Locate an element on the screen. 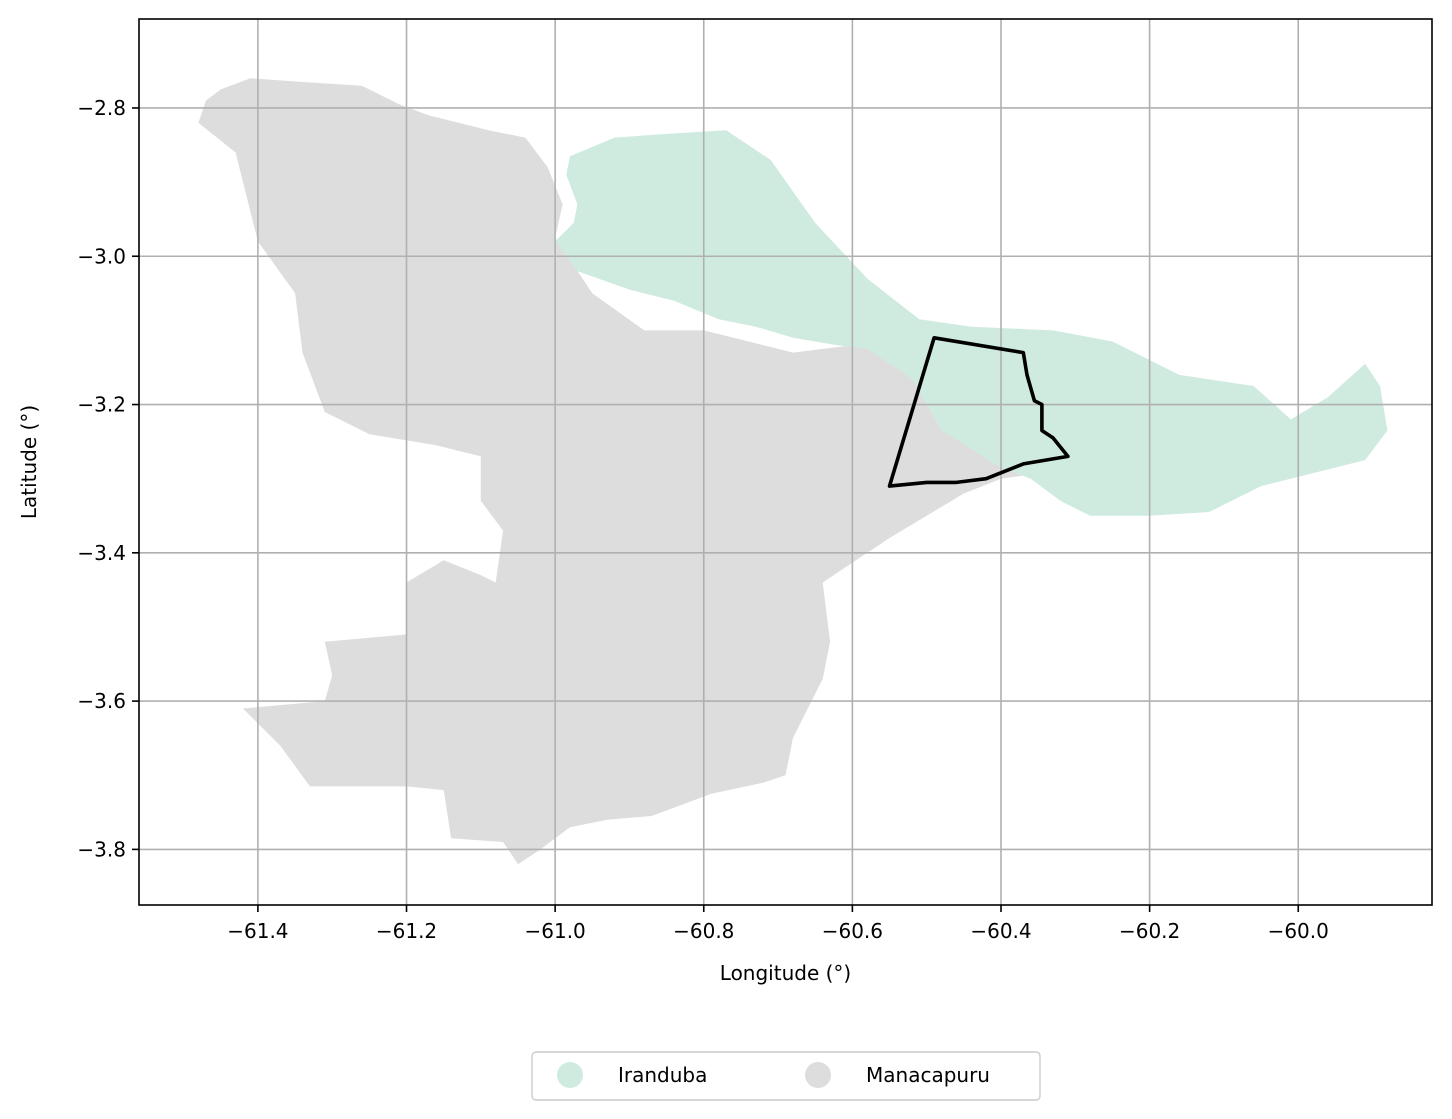 This screenshot has width=1452, height=1119. y-tick-label: −2.8 is located at coordinates (101, 108).